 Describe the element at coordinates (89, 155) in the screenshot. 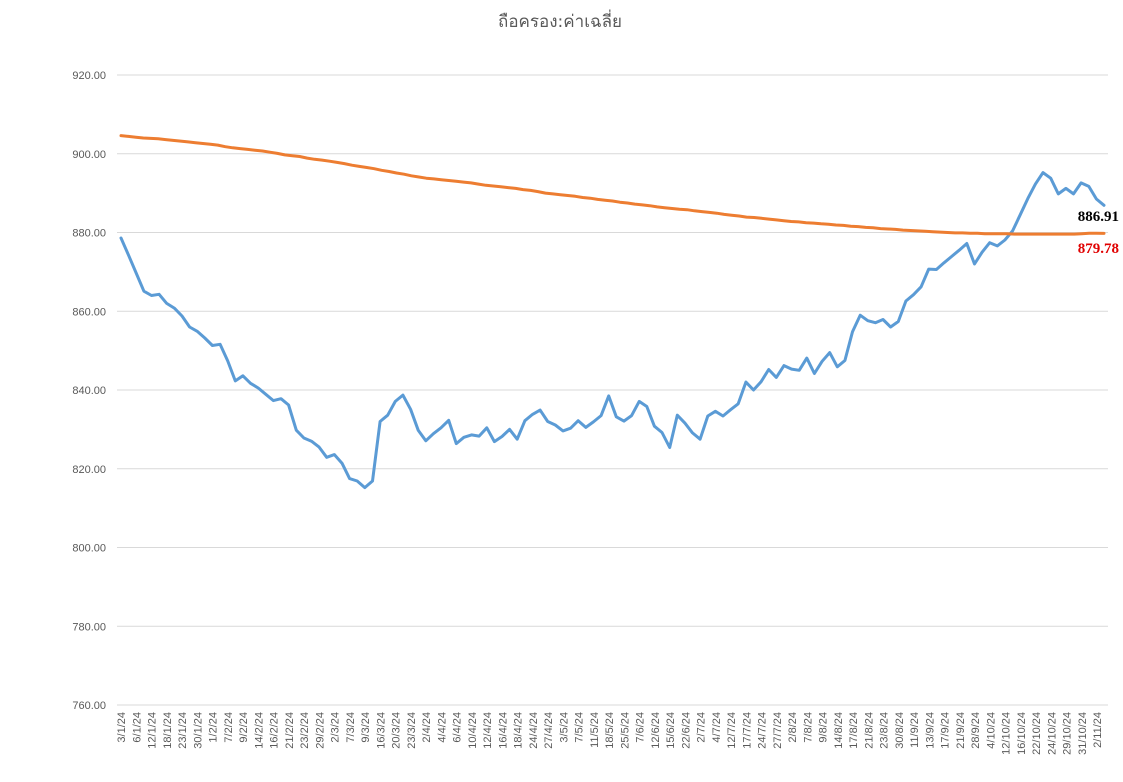

I see `y-tick-label: 900.00` at that location.